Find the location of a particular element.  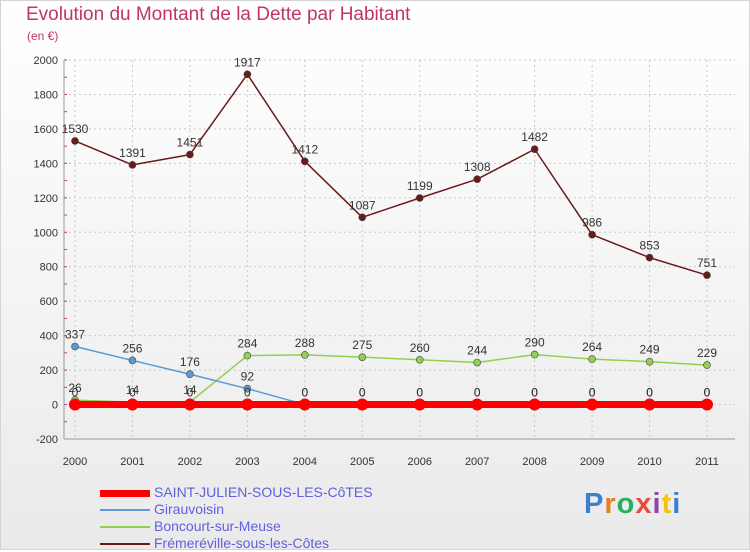

y-tick-label: 1000 is located at coordinates (46, 233).